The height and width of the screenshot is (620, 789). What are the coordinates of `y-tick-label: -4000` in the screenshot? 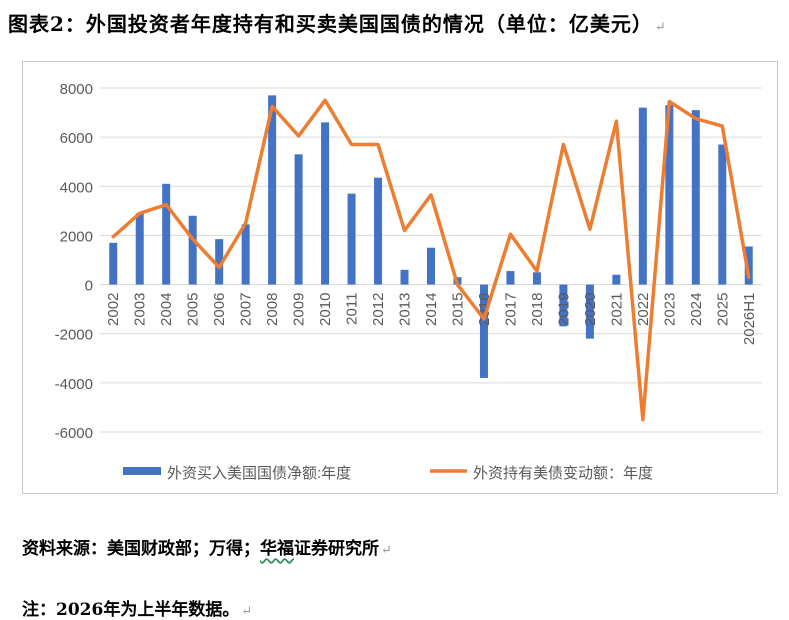 It's located at (74, 384).